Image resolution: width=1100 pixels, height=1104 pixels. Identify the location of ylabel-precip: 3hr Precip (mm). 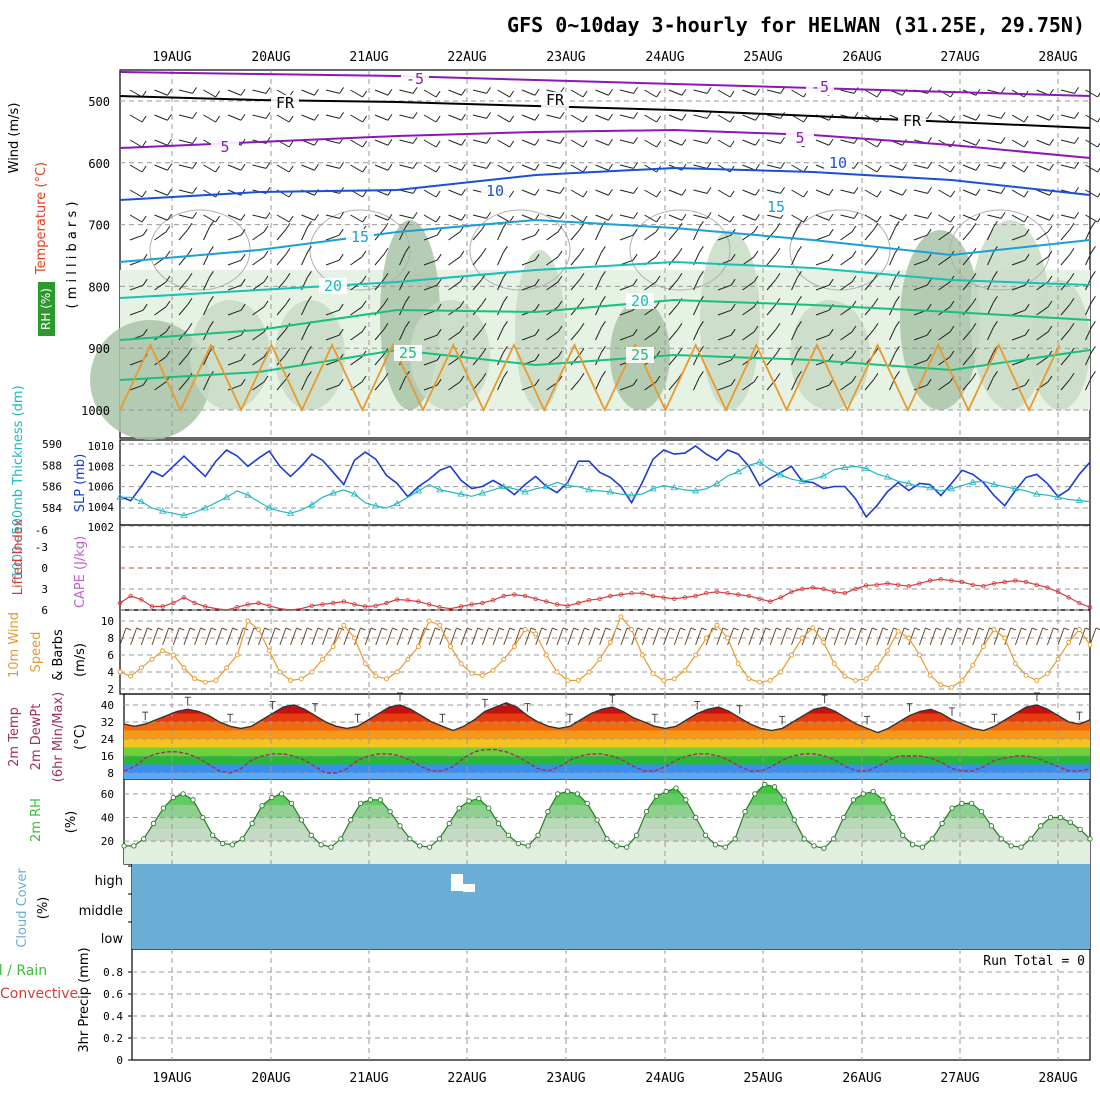
(84, 999).